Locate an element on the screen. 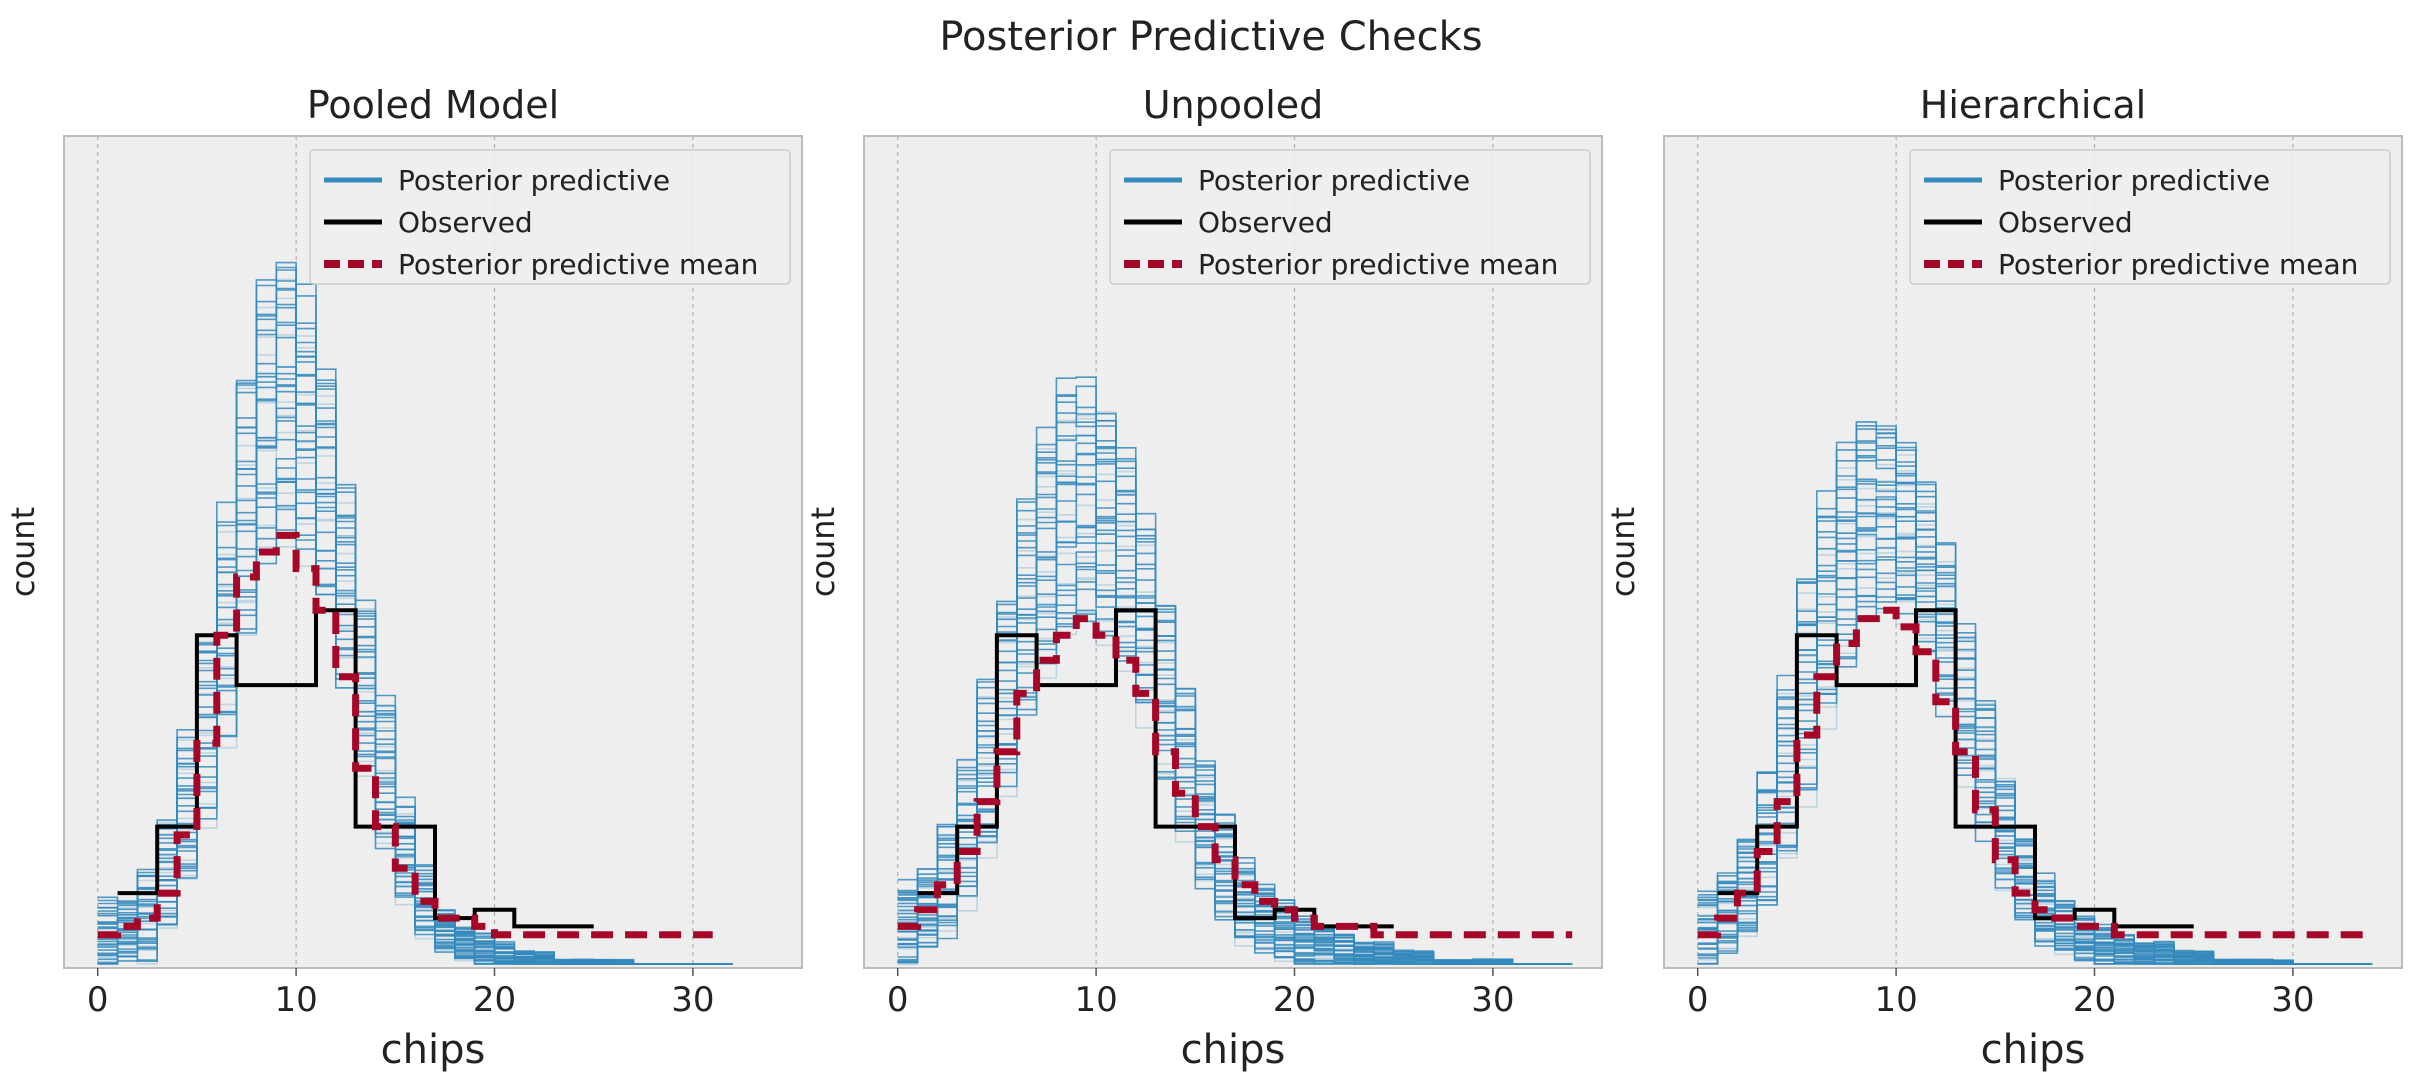 This screenshot has height=1091, width=2423. panel-title: Unpooled is located at coordinates (1233, 105).